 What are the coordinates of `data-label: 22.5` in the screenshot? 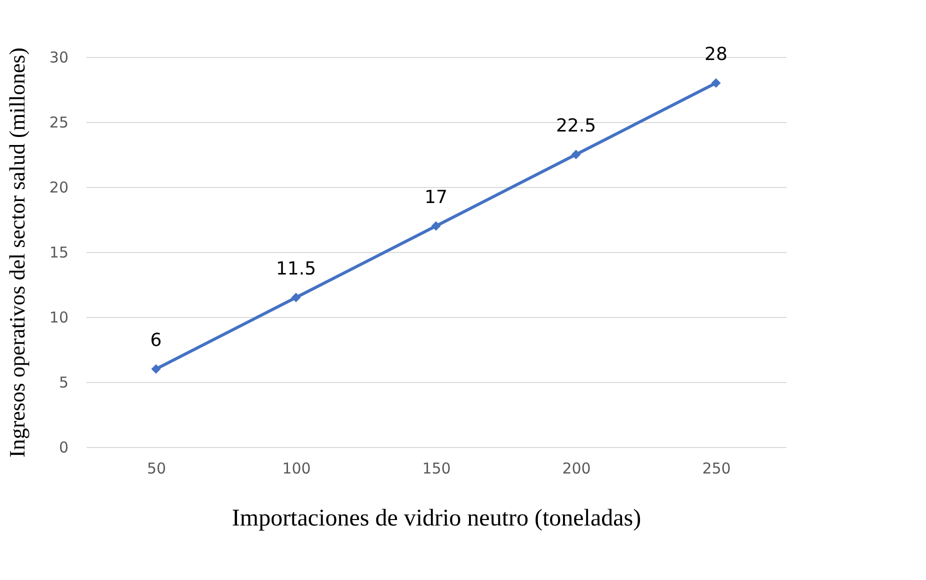 It's located at (576, 126).